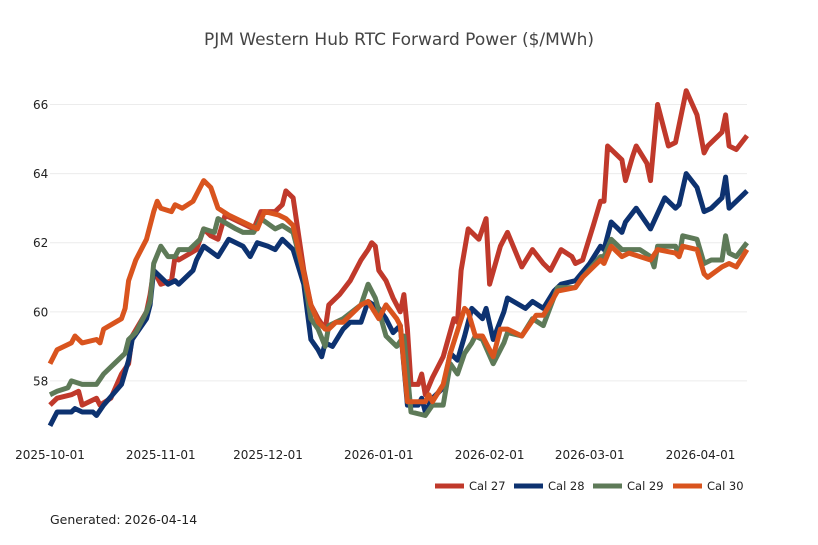 The image size is (818, 545). I want to click on legend-item: Cal 27, so click(470, 486).